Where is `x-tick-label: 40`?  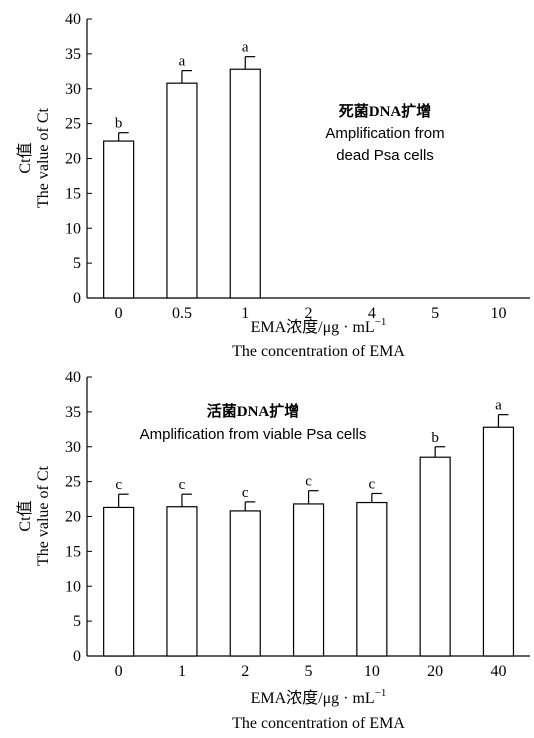
x-tick-label: 40 is located at coordinates (498, 671).